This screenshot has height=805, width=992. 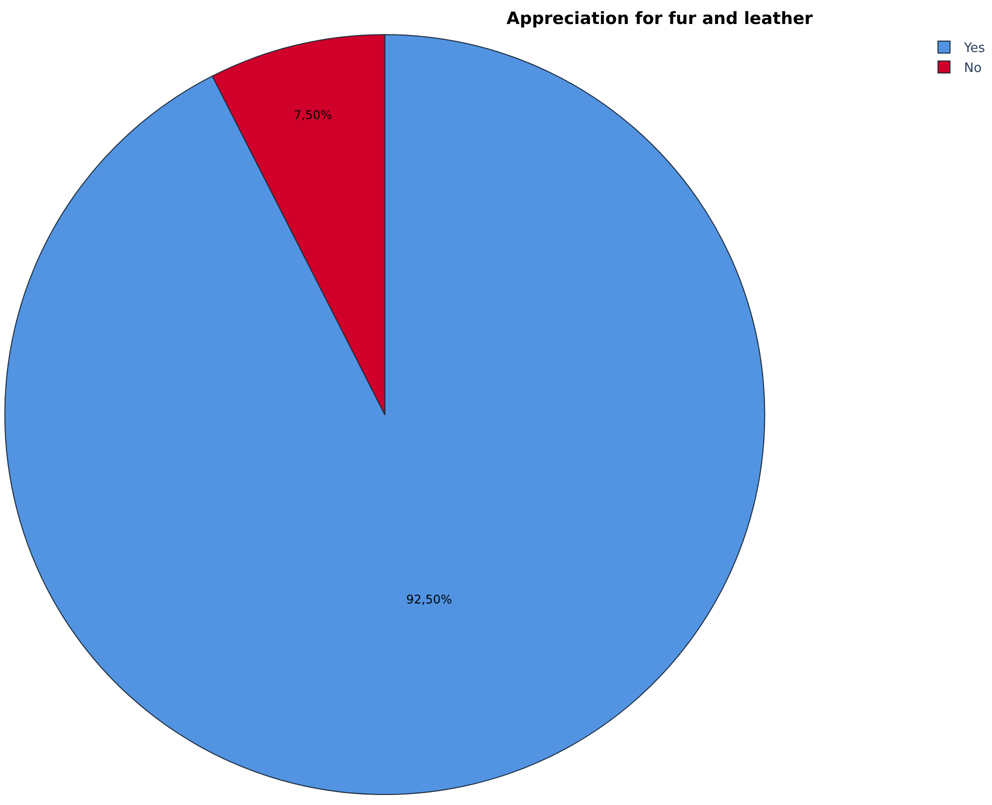 What do you see at coordinates (313, 115) in the screenshot?
I see `data-label: 7,50%` at bounding box center [313, 115].